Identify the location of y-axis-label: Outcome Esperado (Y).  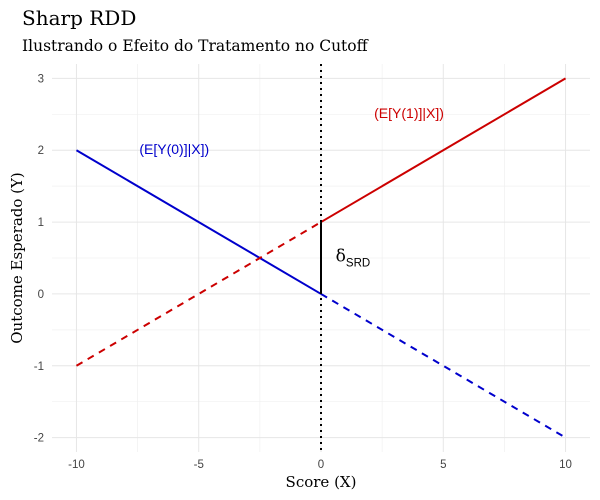
(17, 258).